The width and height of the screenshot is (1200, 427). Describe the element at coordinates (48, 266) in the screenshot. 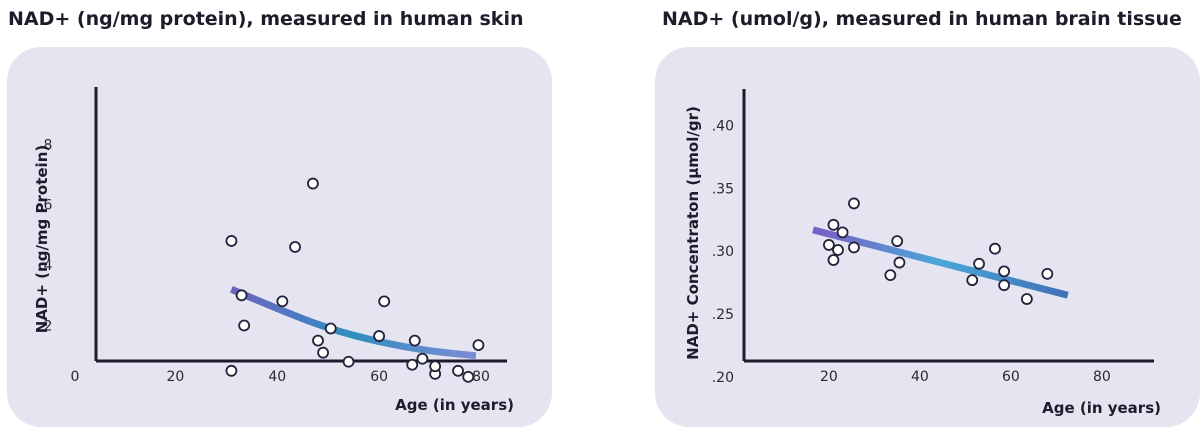

I see `y-tick-label: 4` at that location.